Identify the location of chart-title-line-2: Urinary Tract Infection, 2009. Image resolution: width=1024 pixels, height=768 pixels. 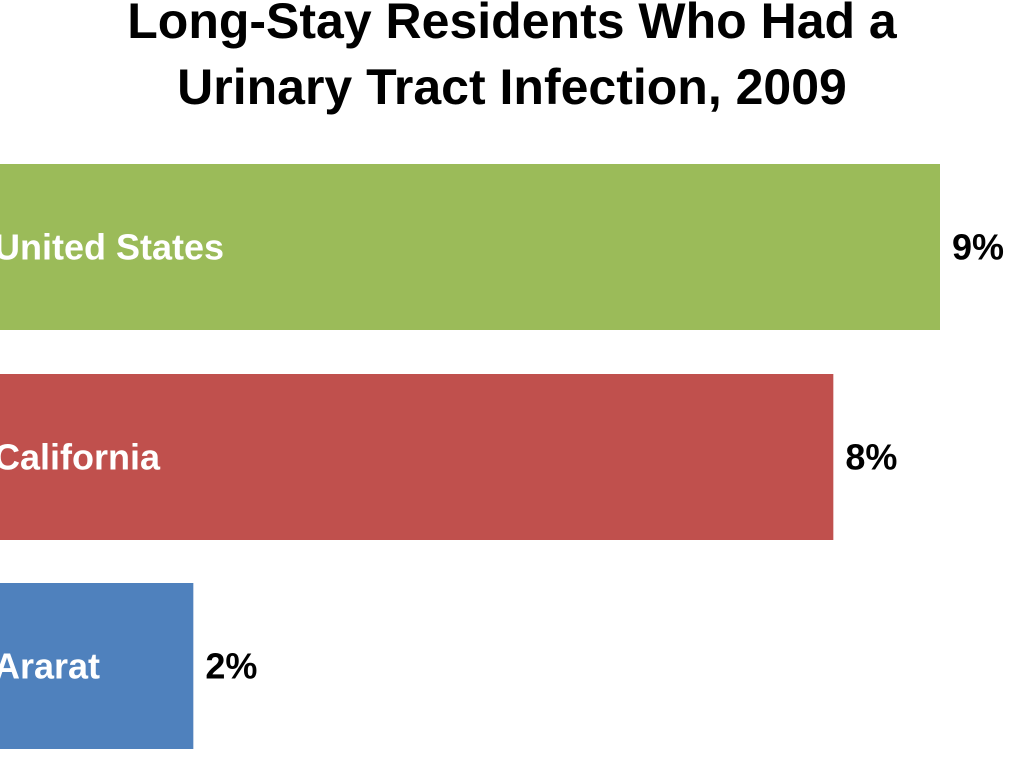
(512, 87).